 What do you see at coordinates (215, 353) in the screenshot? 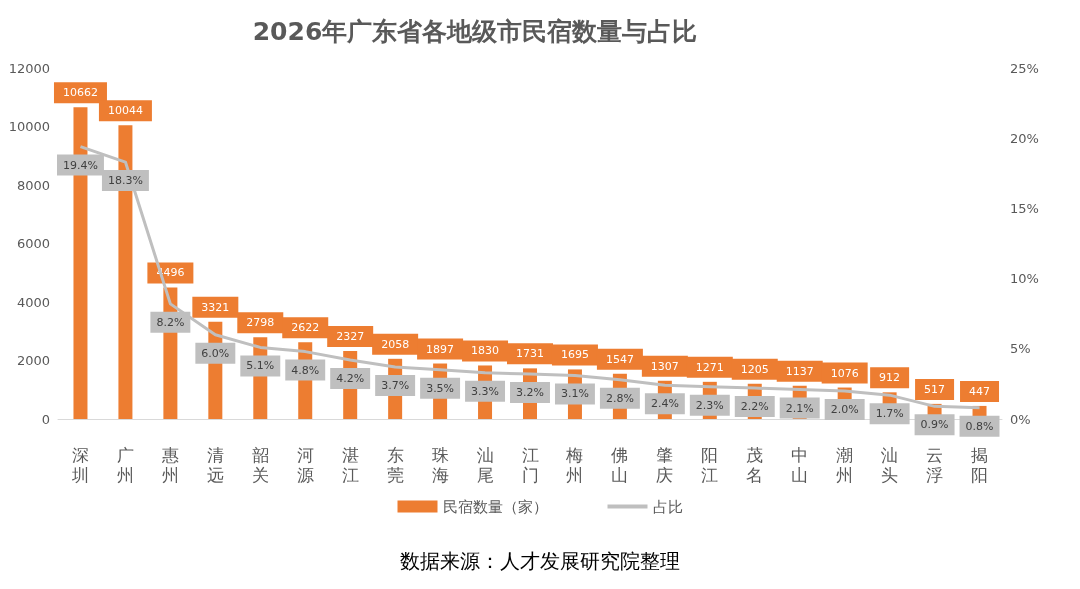
I see `data-label: 6.0%` at bounding box center [215, 353].